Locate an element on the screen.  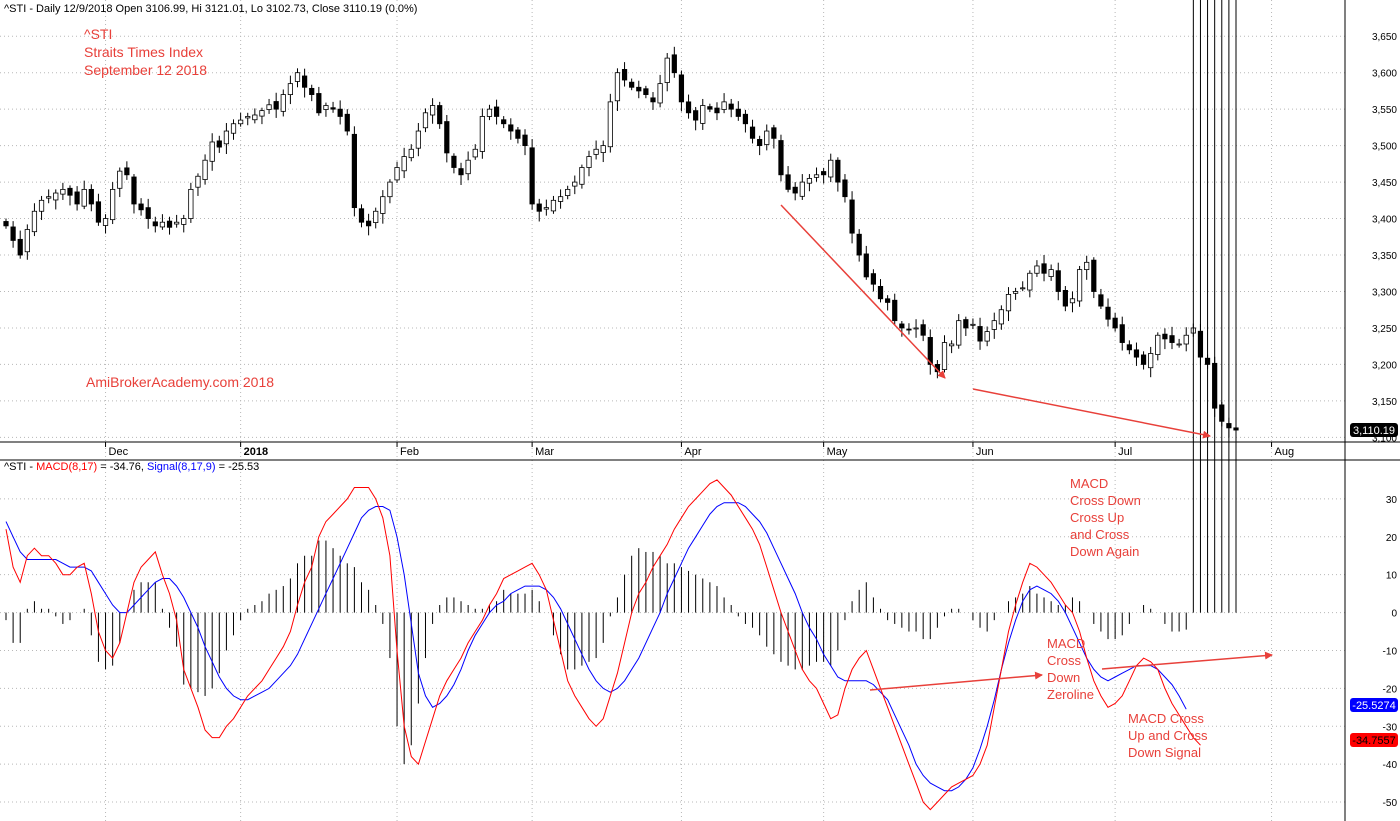
macd-tick-label: -20 is located at coordinates (1390, 689).